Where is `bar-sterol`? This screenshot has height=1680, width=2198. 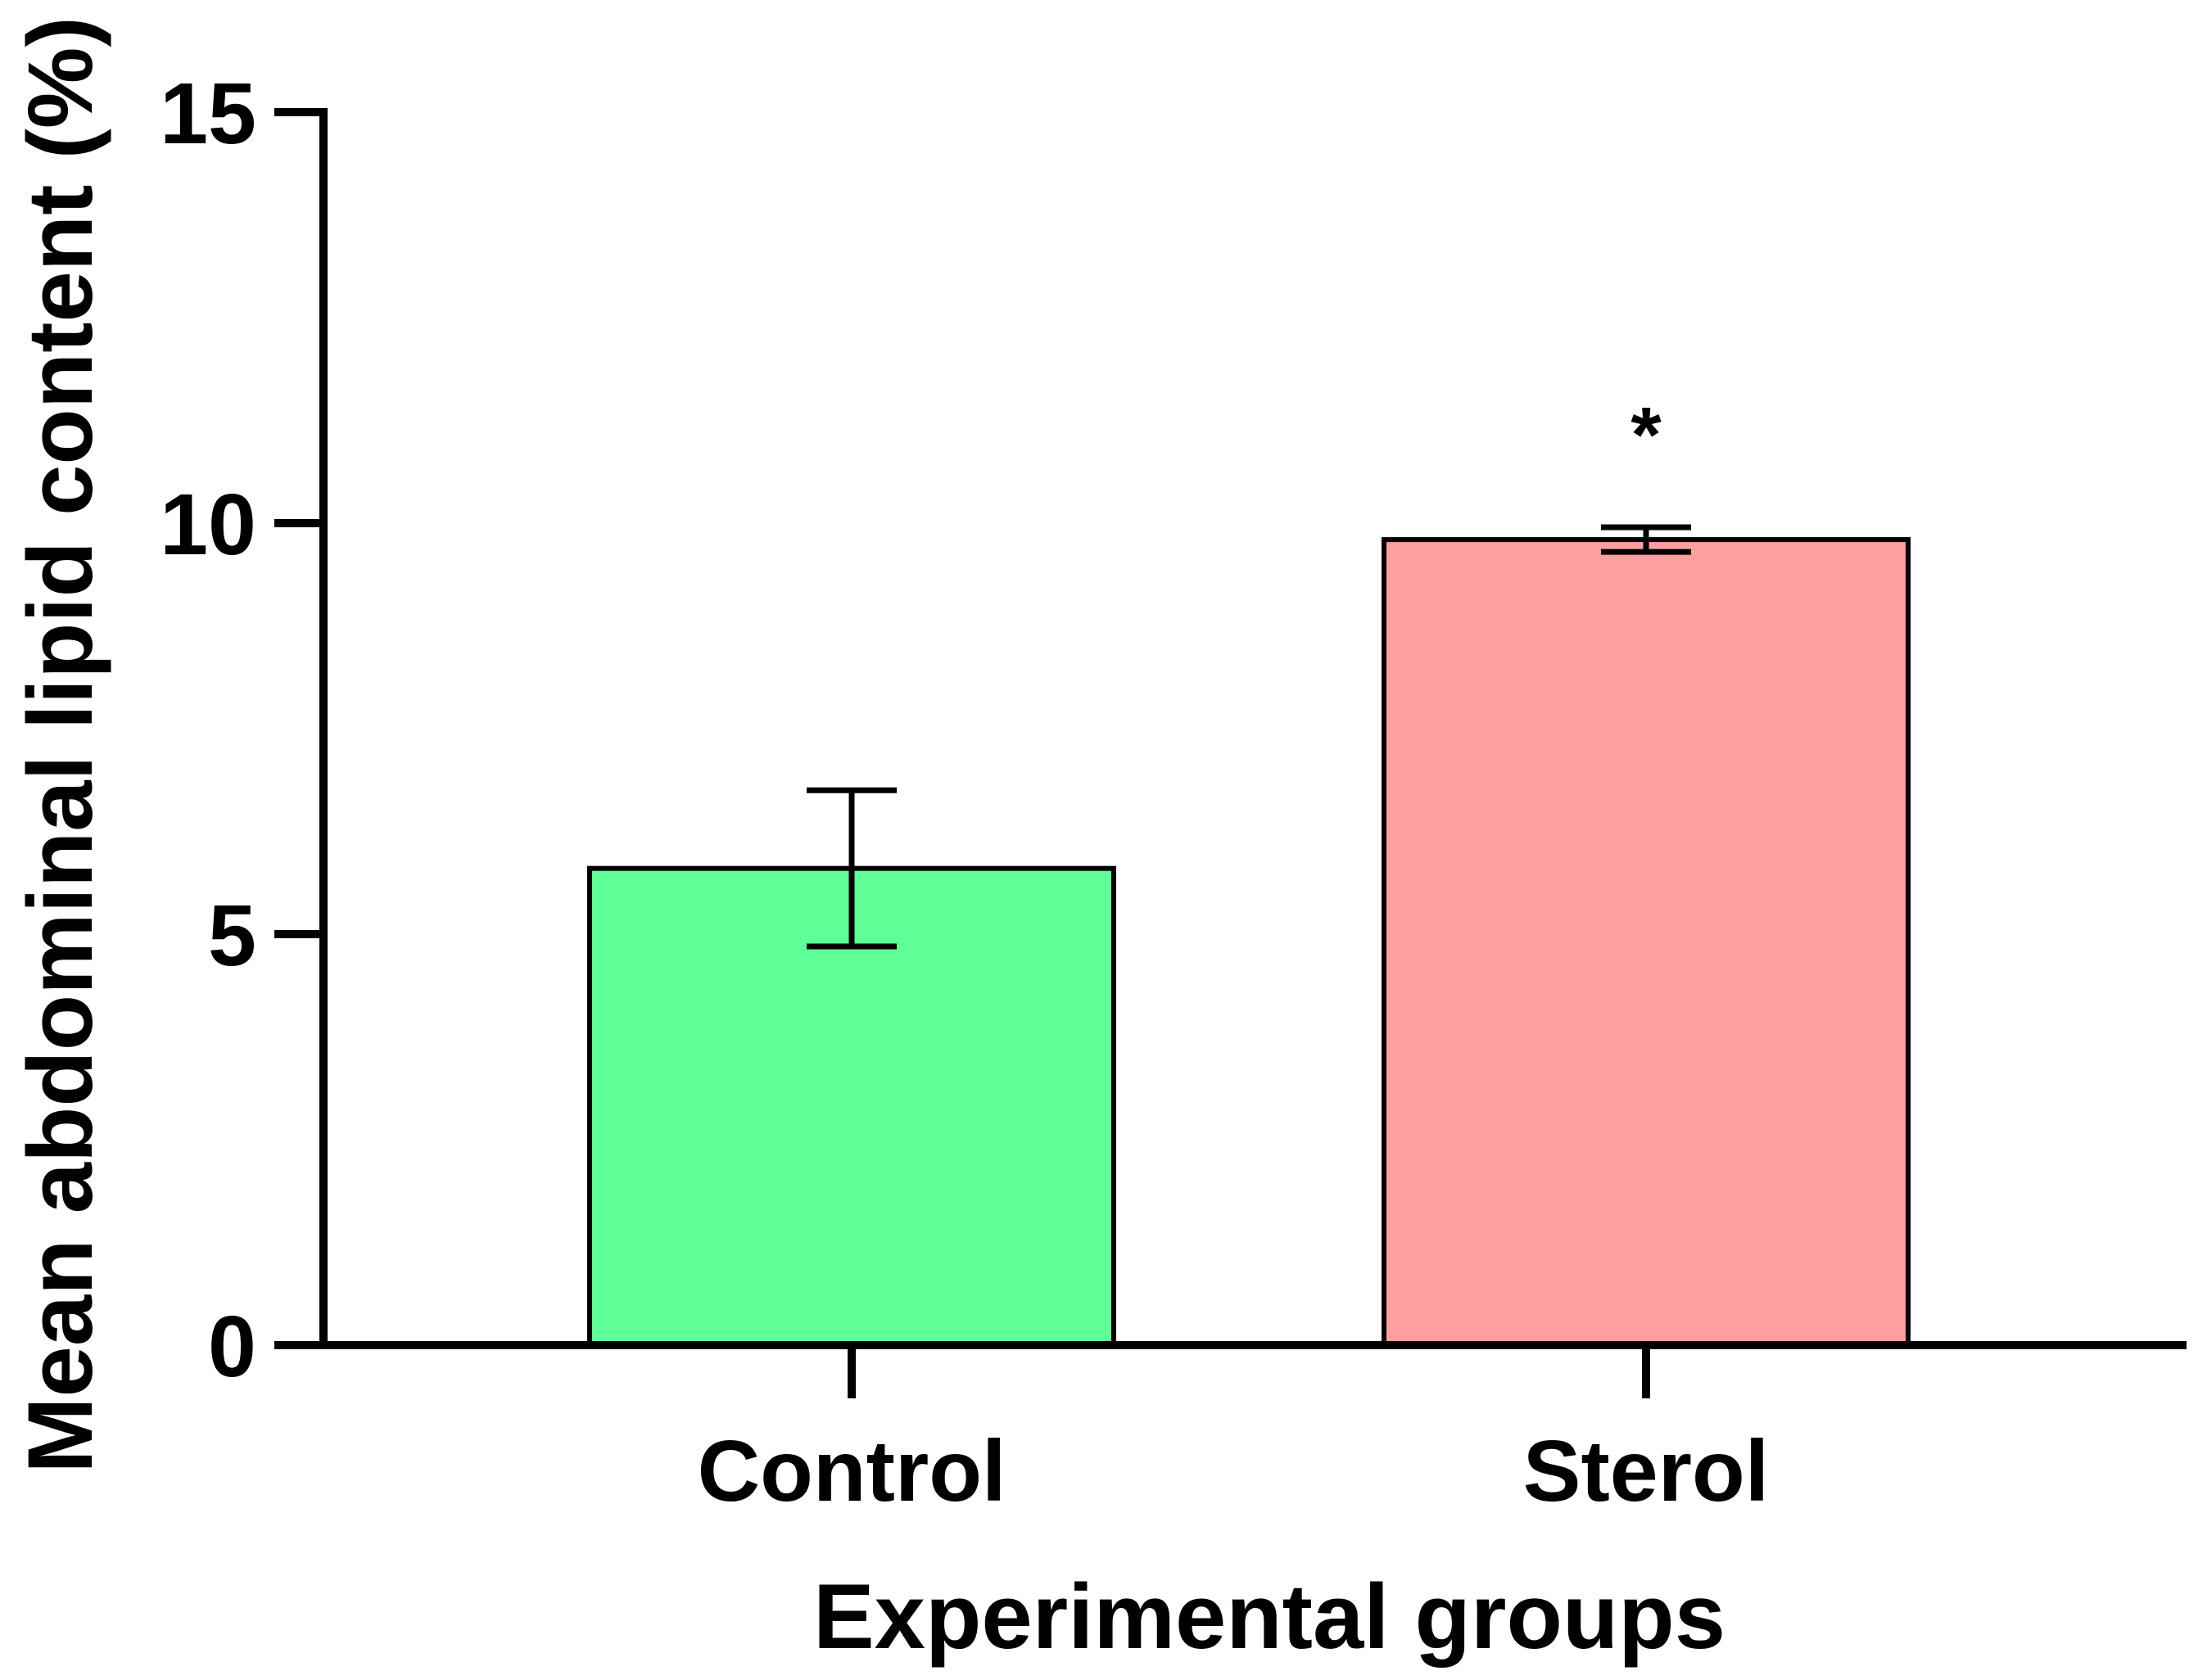
bar-sterol is located at coordinates (1646, 942).